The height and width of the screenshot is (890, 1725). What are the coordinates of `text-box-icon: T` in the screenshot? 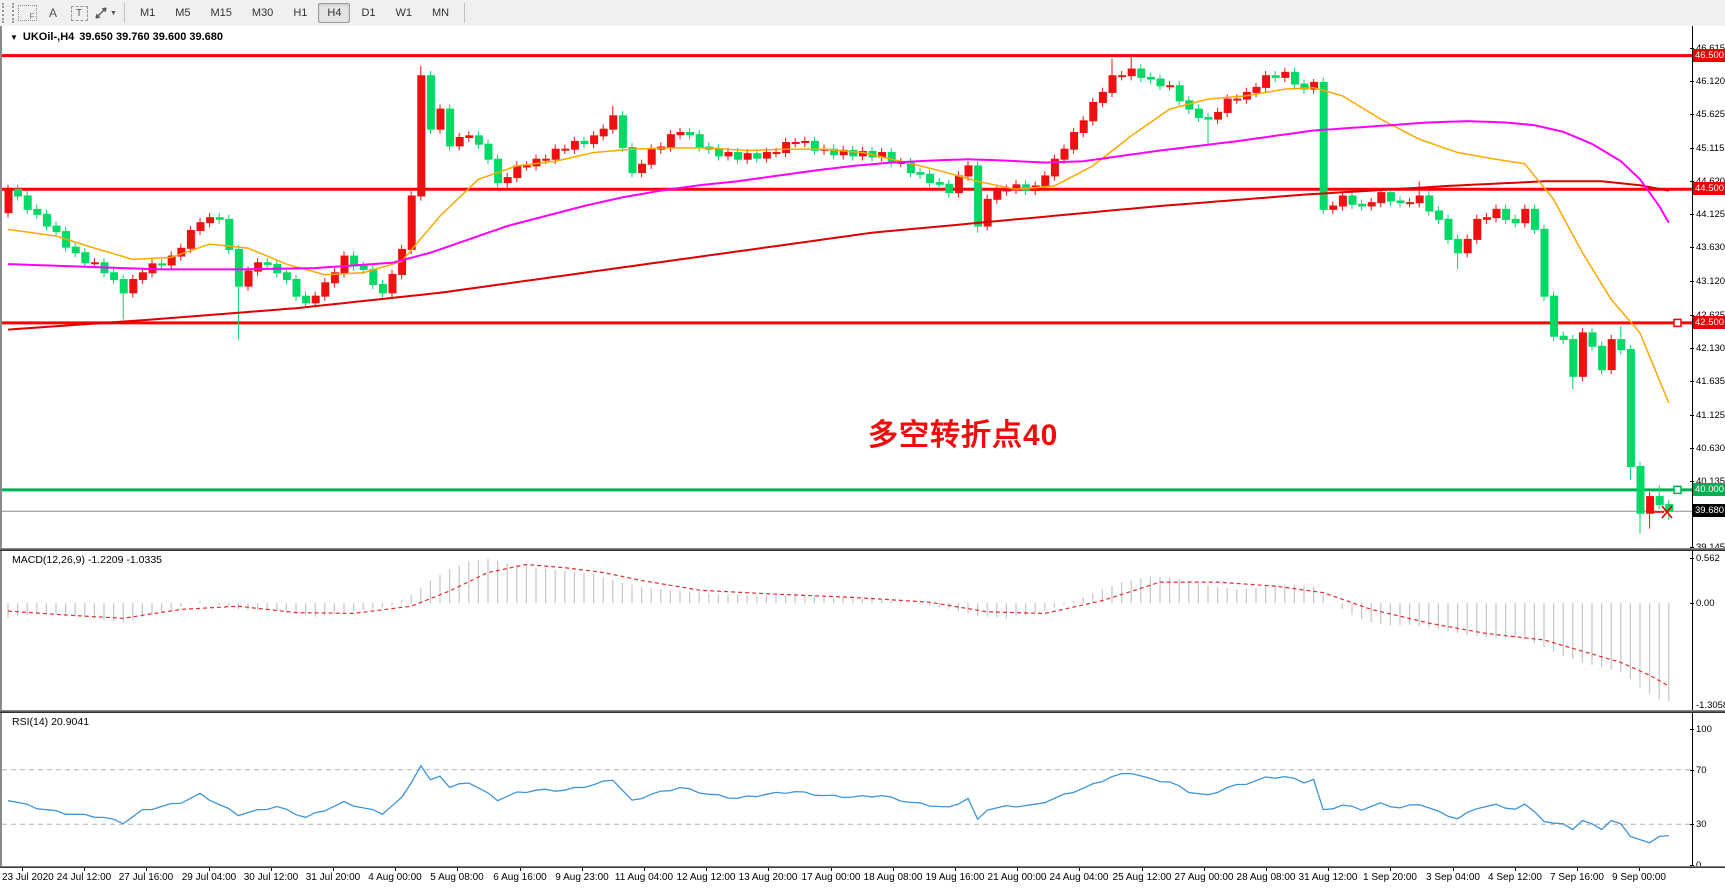 It's located at (79, 13).